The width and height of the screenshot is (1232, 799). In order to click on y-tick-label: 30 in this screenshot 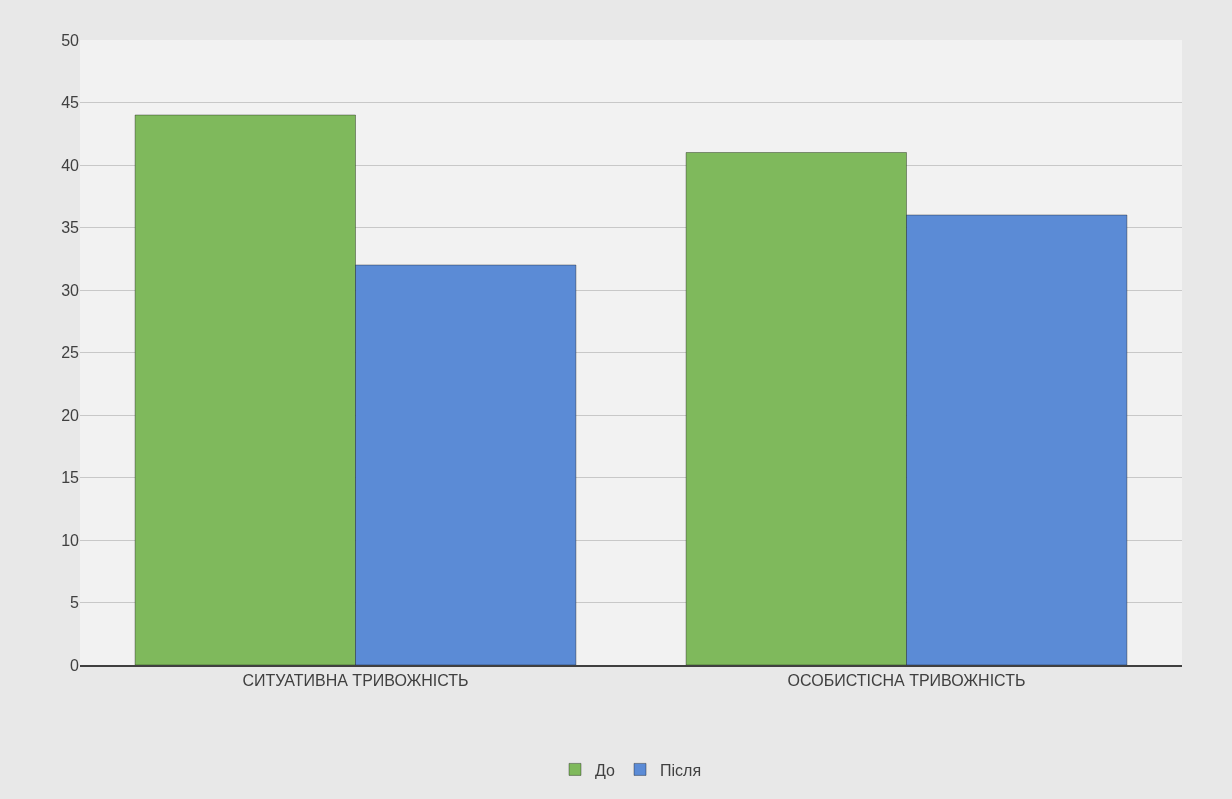, I will do `click(70, 290)`.